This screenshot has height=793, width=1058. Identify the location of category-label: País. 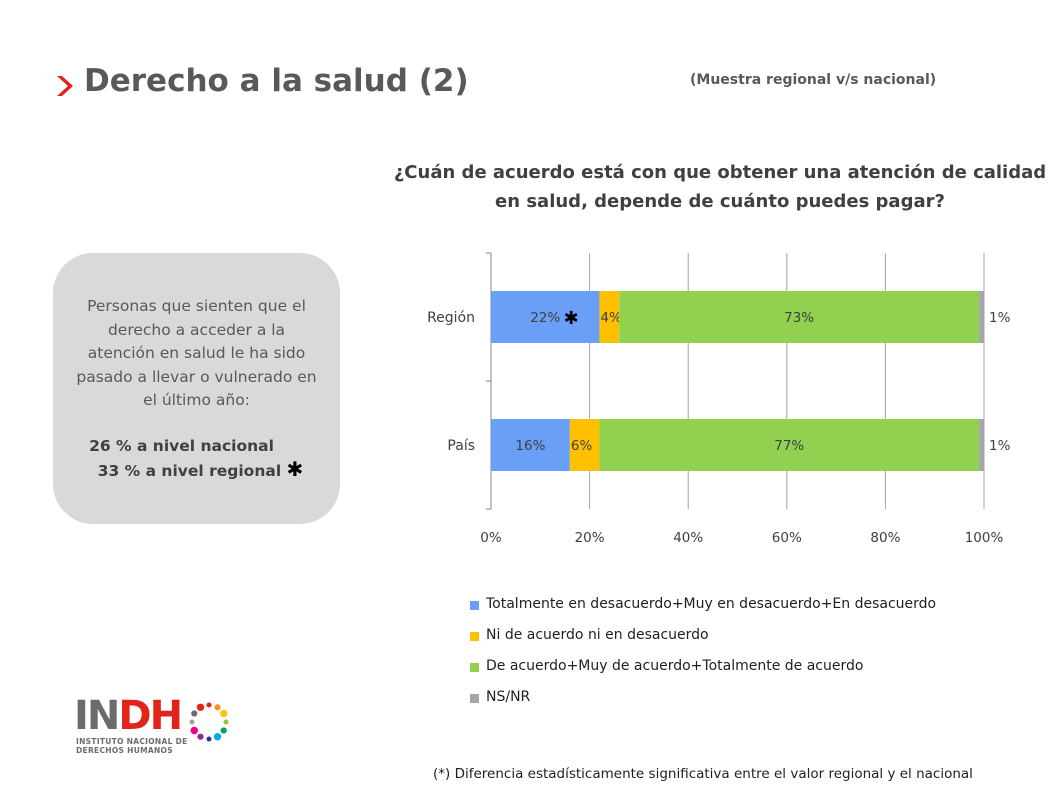
(461, 446).